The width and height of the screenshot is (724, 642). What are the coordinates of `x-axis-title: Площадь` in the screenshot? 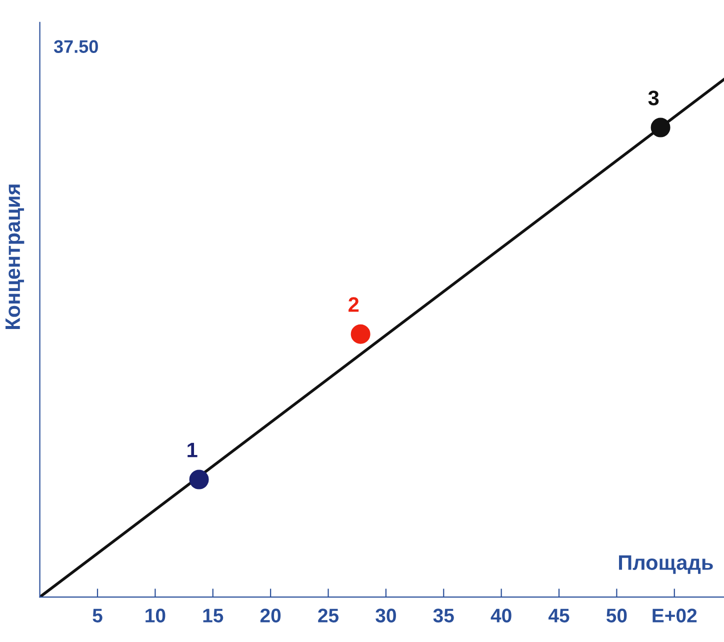 It's located at (666, 564).